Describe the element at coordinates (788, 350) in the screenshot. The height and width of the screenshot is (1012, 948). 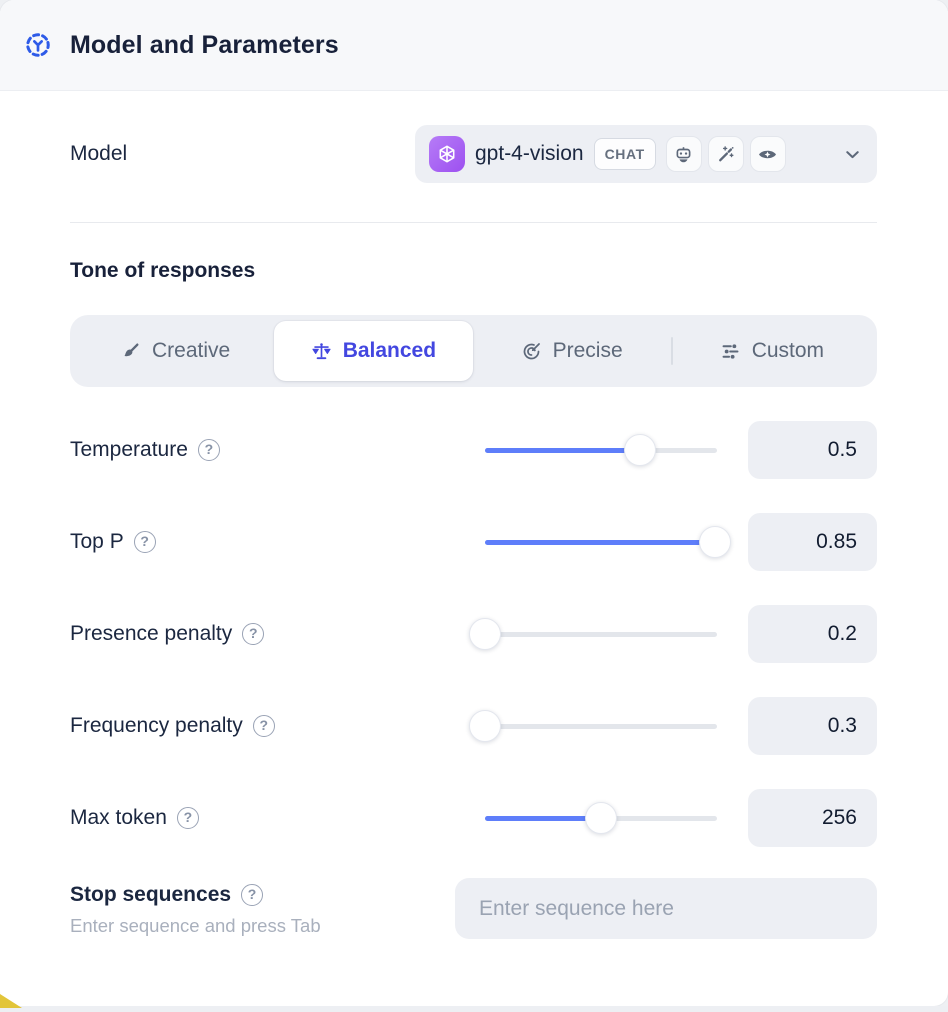
I see `tone-option-label: Custom` at that location.